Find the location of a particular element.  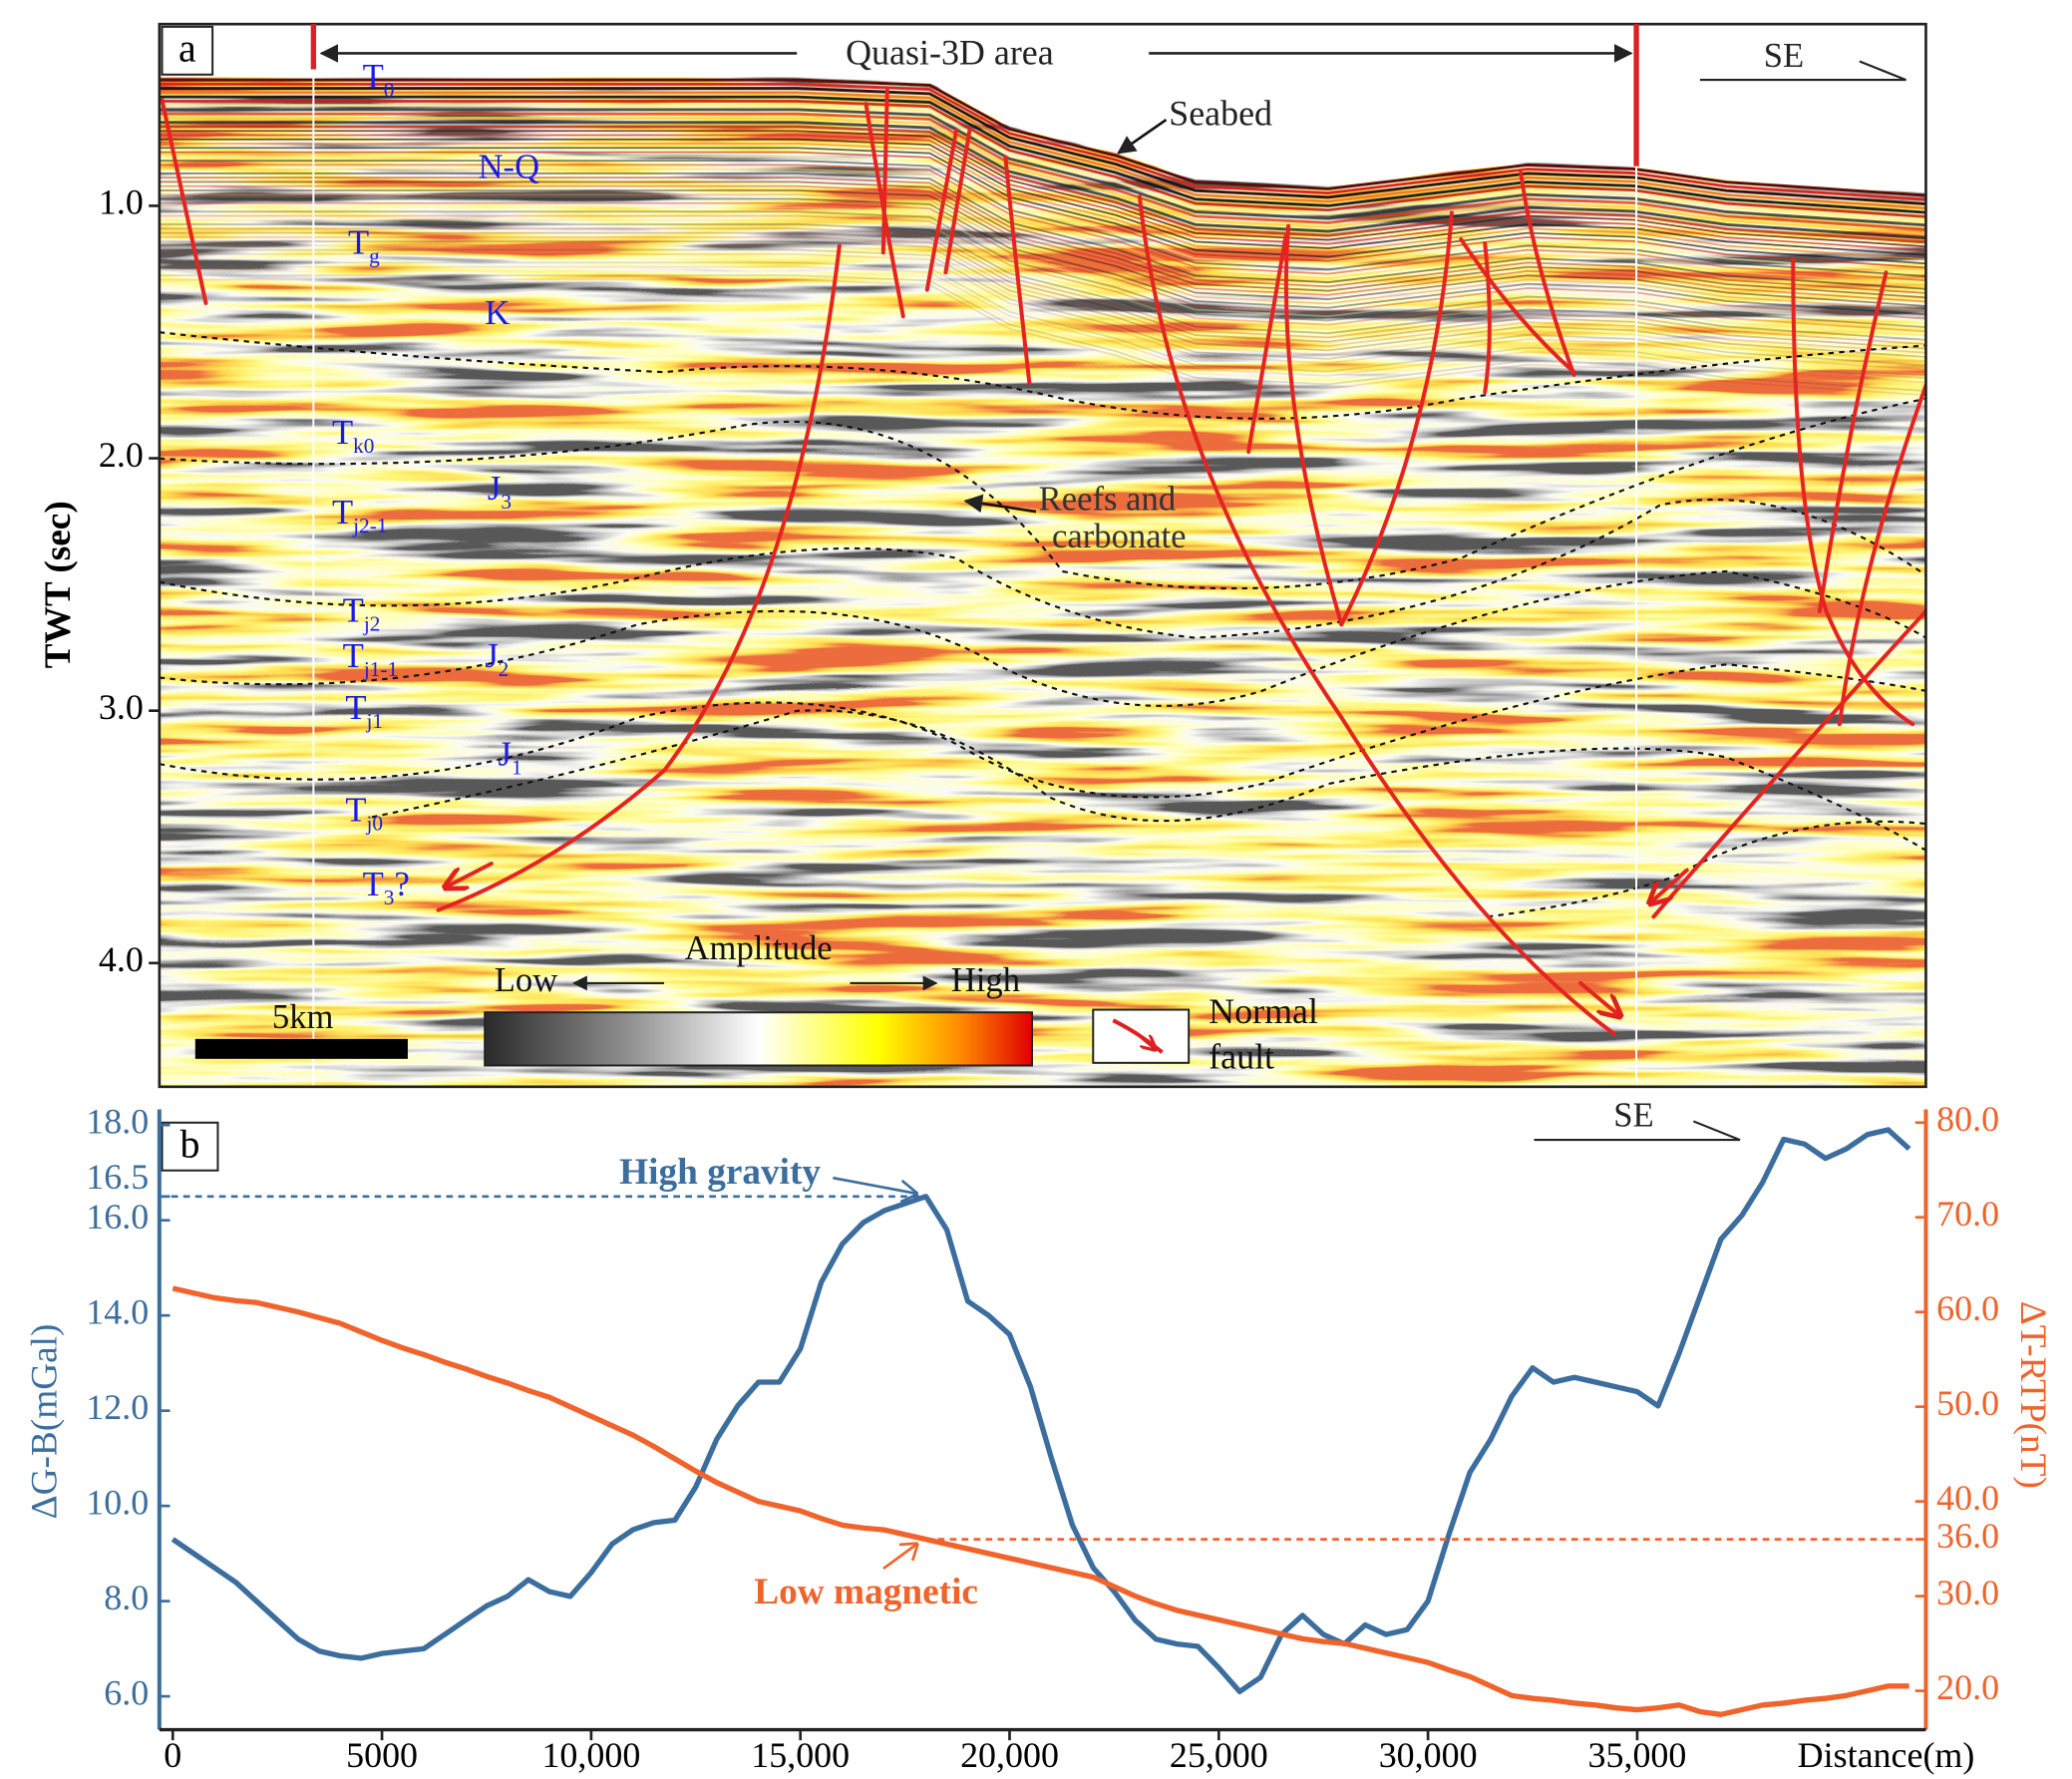

y2-tick-label: 80.0 is located at coordinates (1967, 1119).